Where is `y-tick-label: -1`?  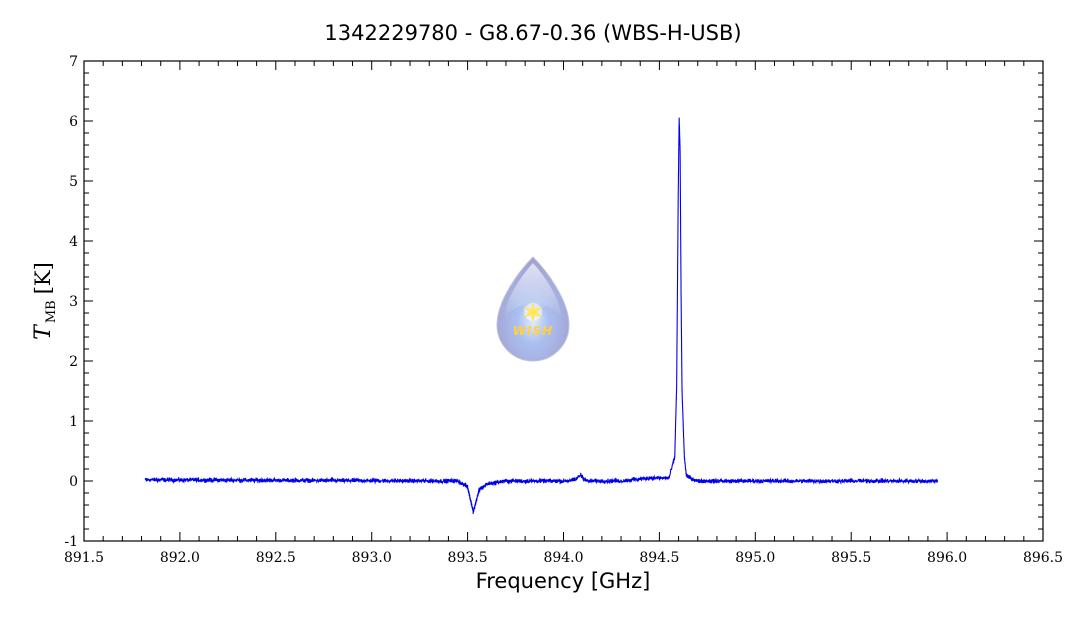 y-tick-label: -1 is located at coordinates (71, 542).